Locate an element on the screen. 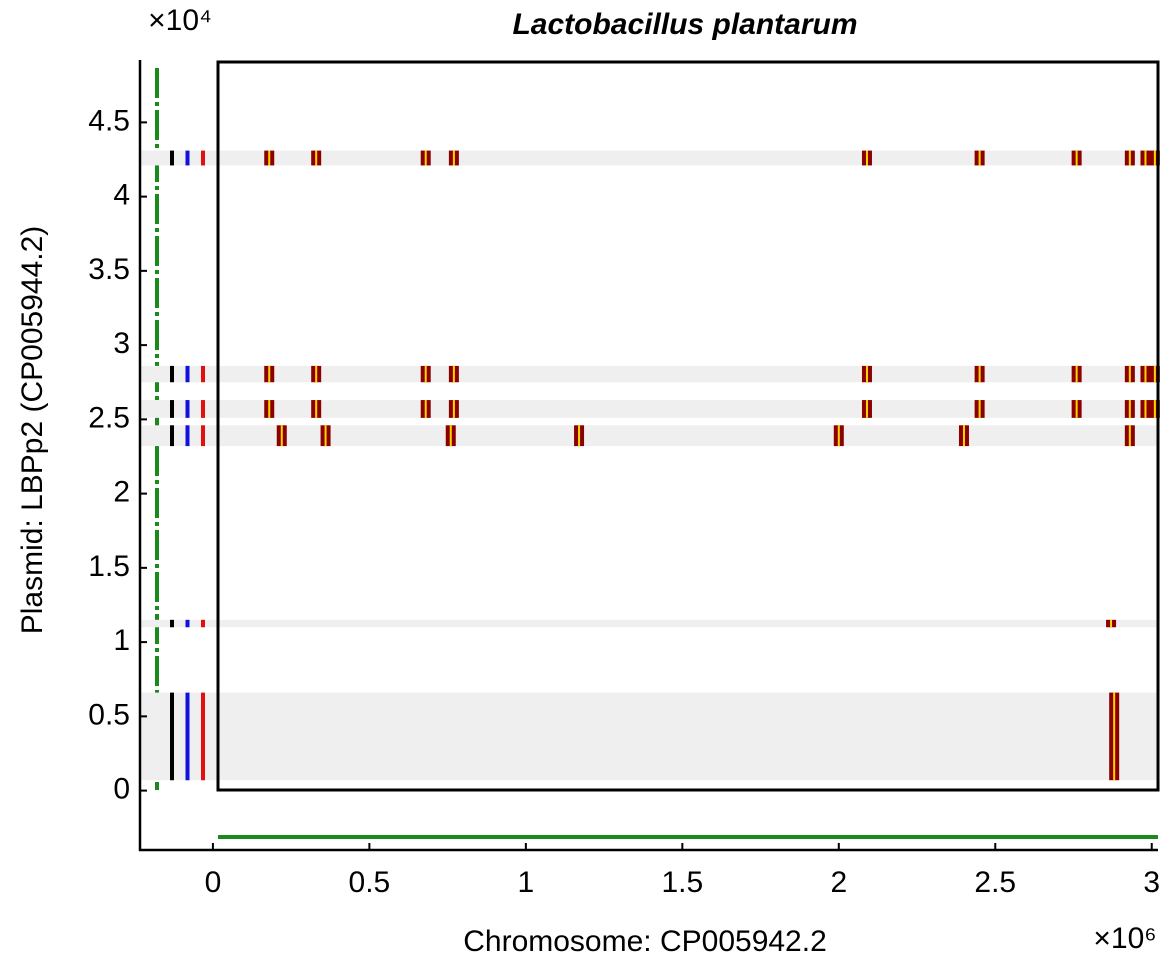 This screenshot has height=970, width=1172. x-tick-label: 2.5 is located at coordinates (995, 882).